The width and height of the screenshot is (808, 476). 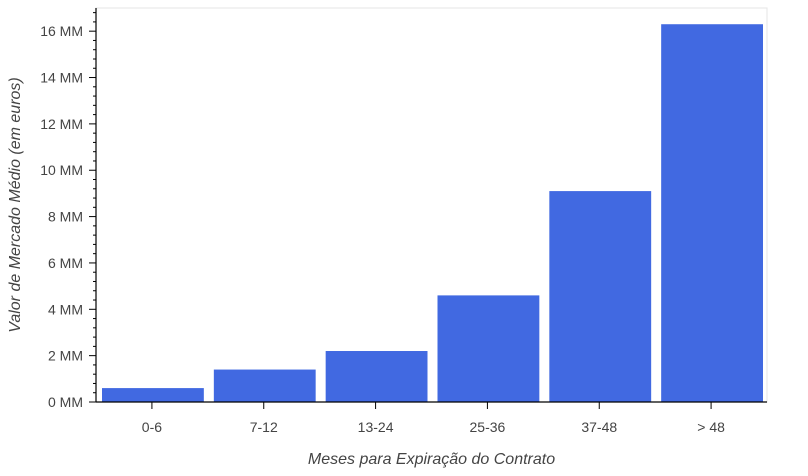 I want to click on x-tick-label: > 48, so click(x=711, y=427).